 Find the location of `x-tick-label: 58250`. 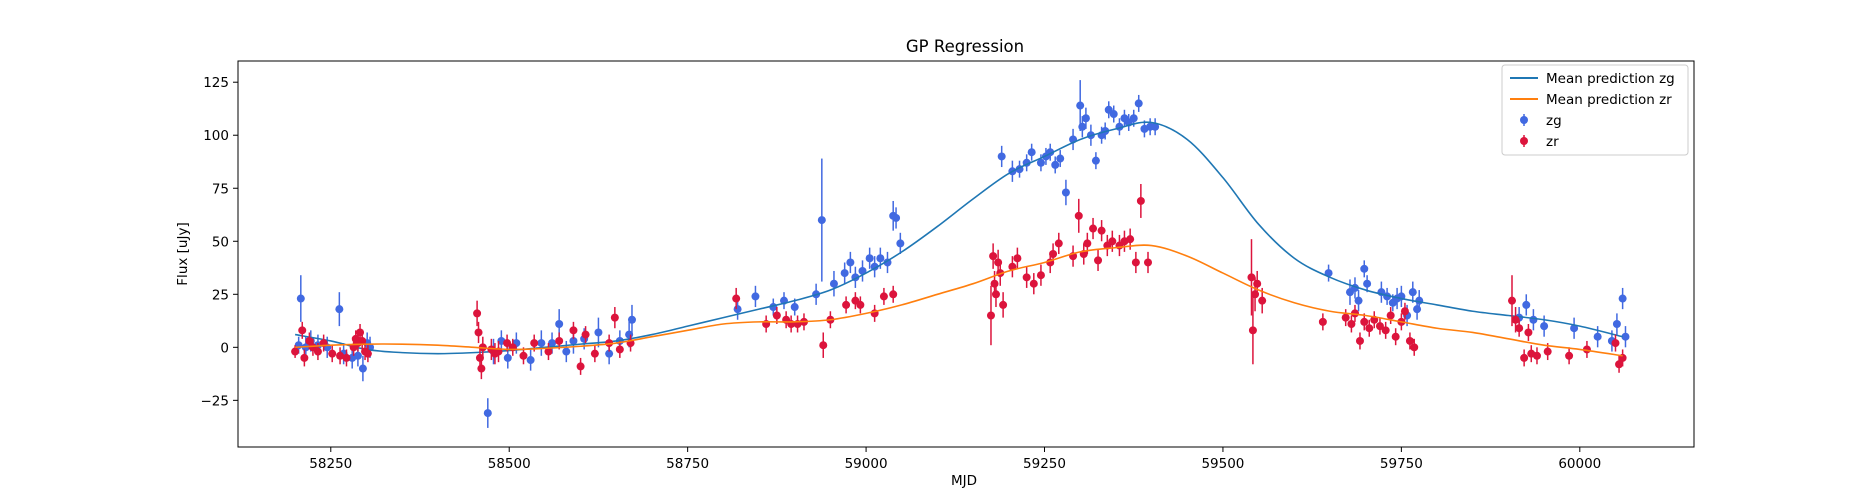

x-tick-label: 58250 is located at coordinates (330, 464).